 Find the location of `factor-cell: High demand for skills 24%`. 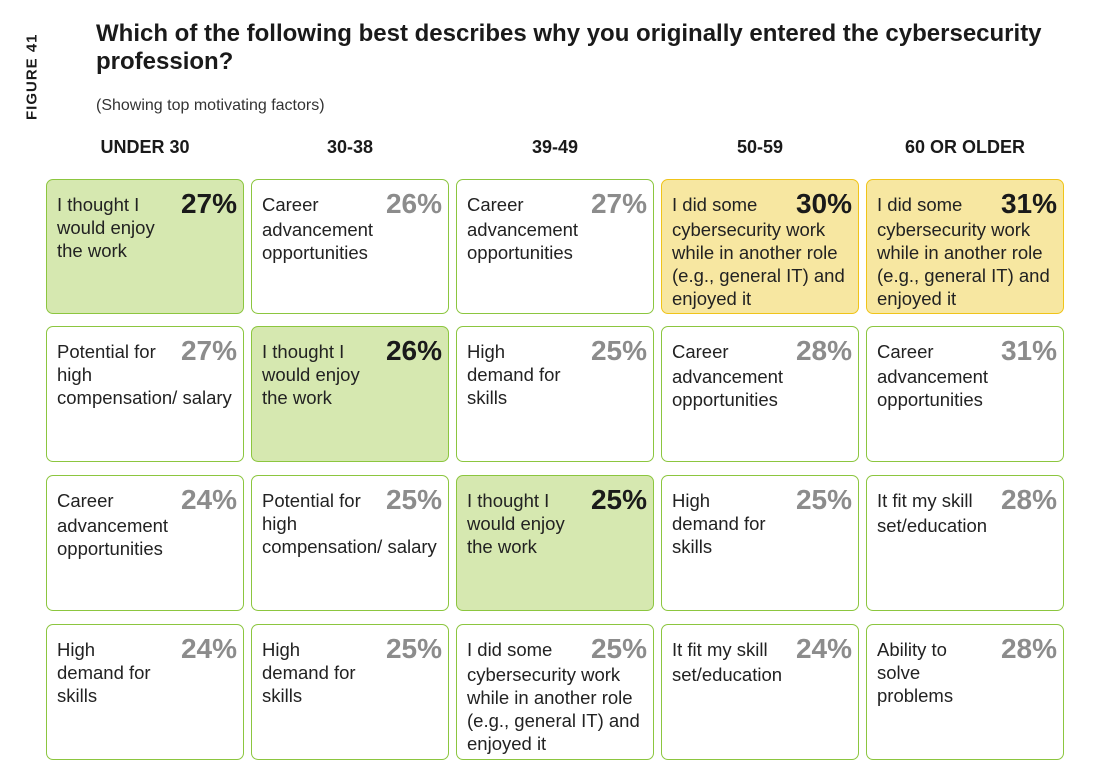

factor-cell: High demand for skills 24% is located at coordinates (145, 692).